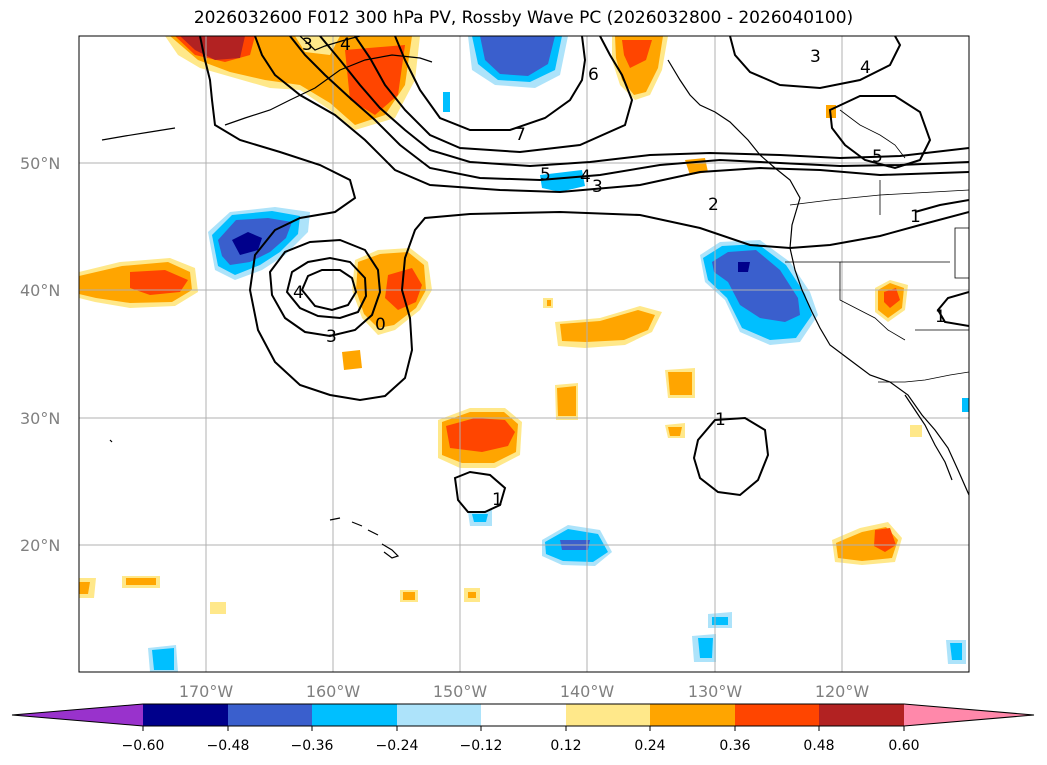 The width and height of the screenshot is (1047, 765). I want to click on lon-label-170w: 170°W, so click(206, 691).